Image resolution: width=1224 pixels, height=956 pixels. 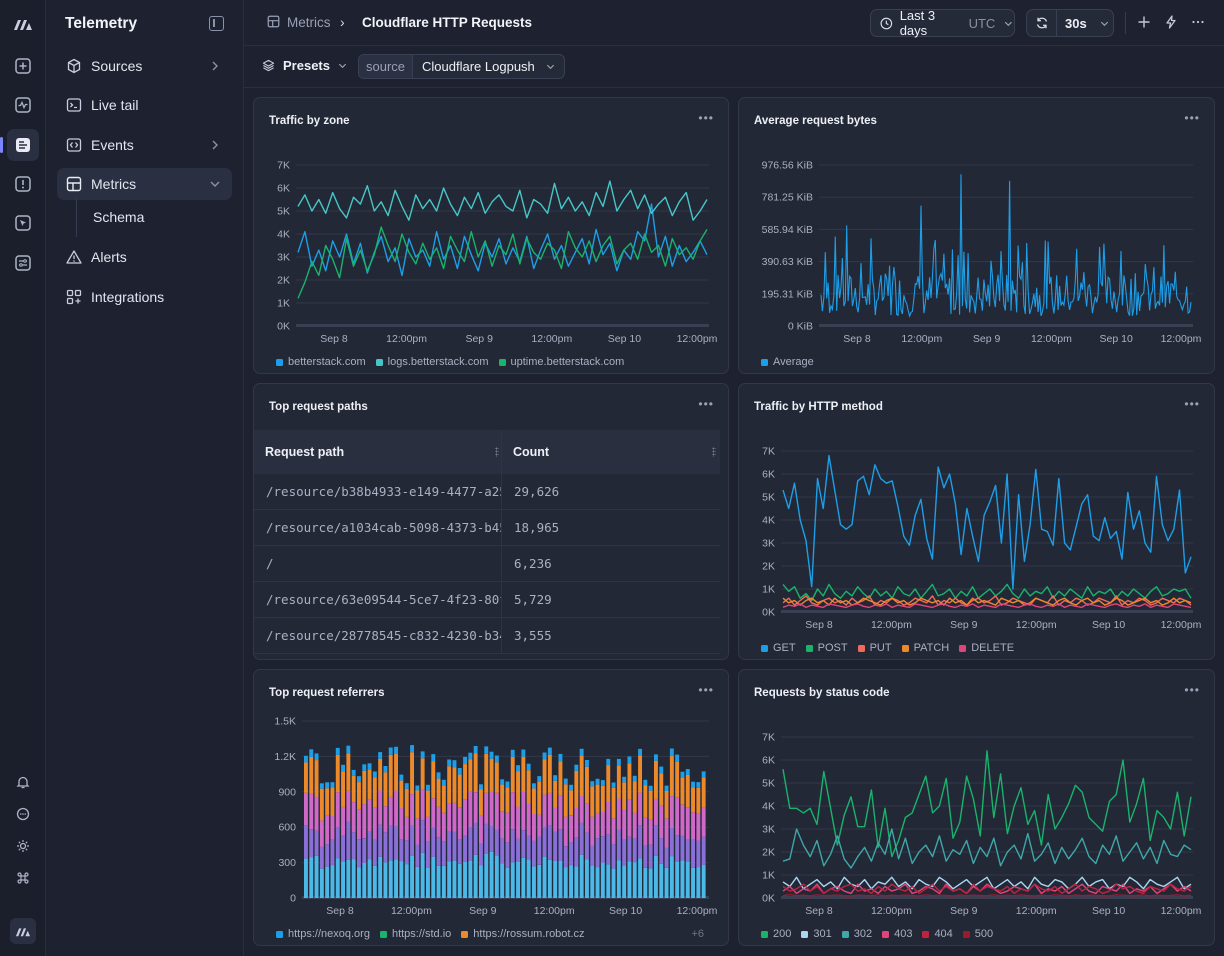 What do you see at coordinates (321, 362) in the screenshot?
I see `legend-item: betterstack.com` at bounding box center [321, 362].